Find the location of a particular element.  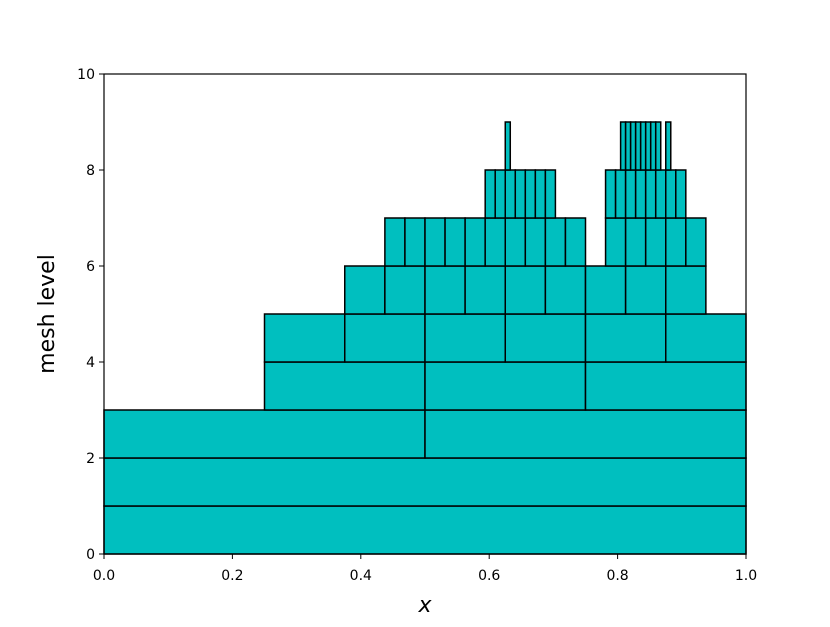

x-tick-label: 1.0 is located at coordinates (746, 576).